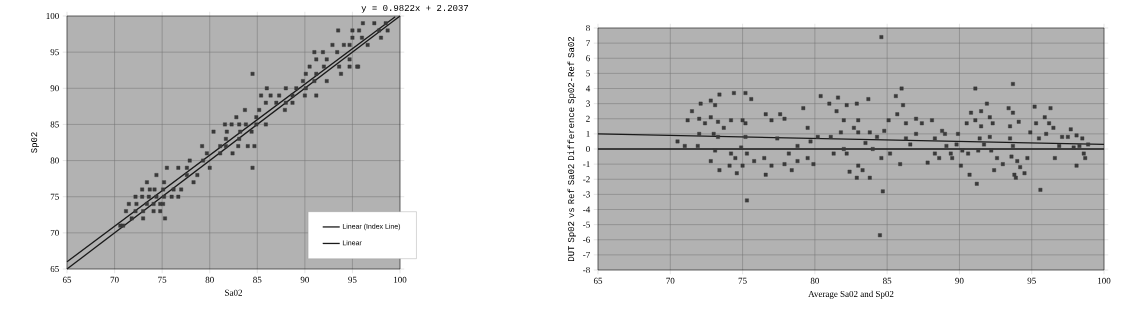  I want to click on y-tick-label: 4, so click(588, 88).